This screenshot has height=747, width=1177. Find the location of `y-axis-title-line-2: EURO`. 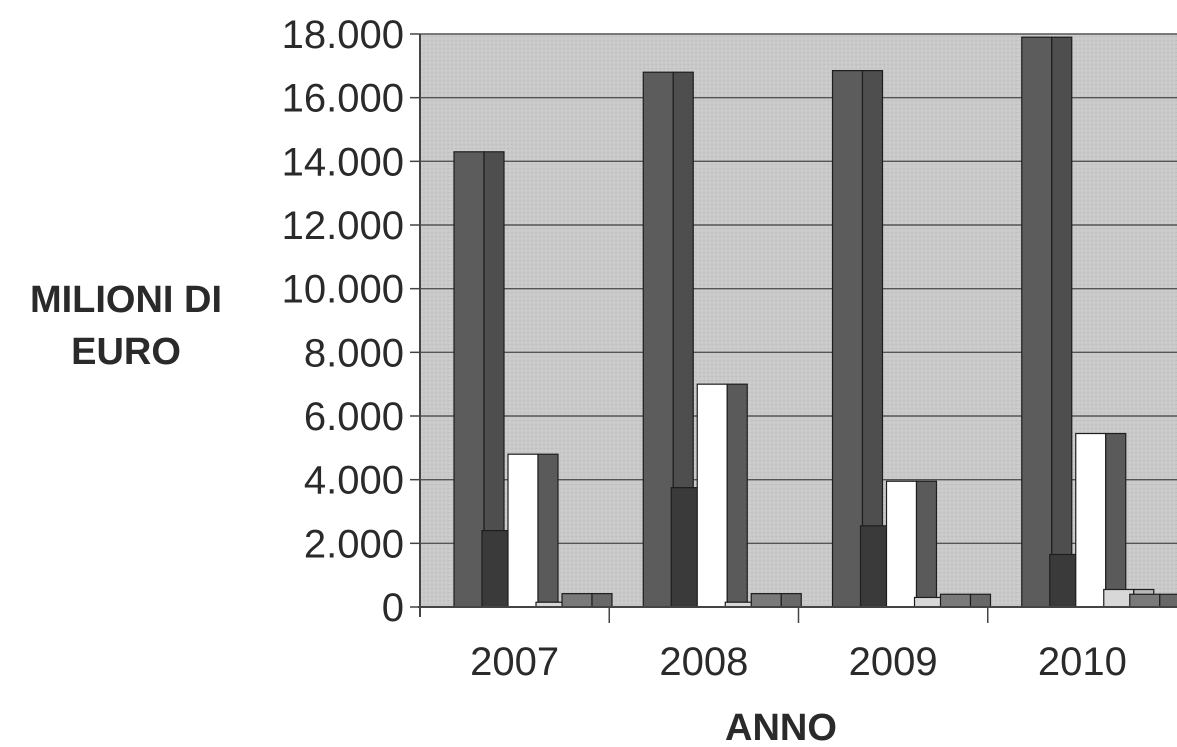

y-axis-title-line-2: EURO is located at coordinates (126, 352).